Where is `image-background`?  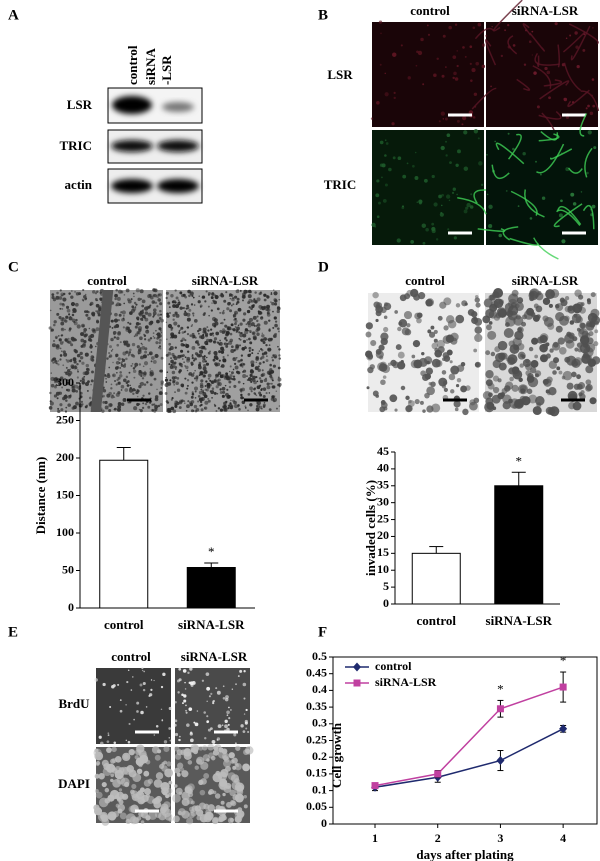 image-background is located at coordinates (428, 74).